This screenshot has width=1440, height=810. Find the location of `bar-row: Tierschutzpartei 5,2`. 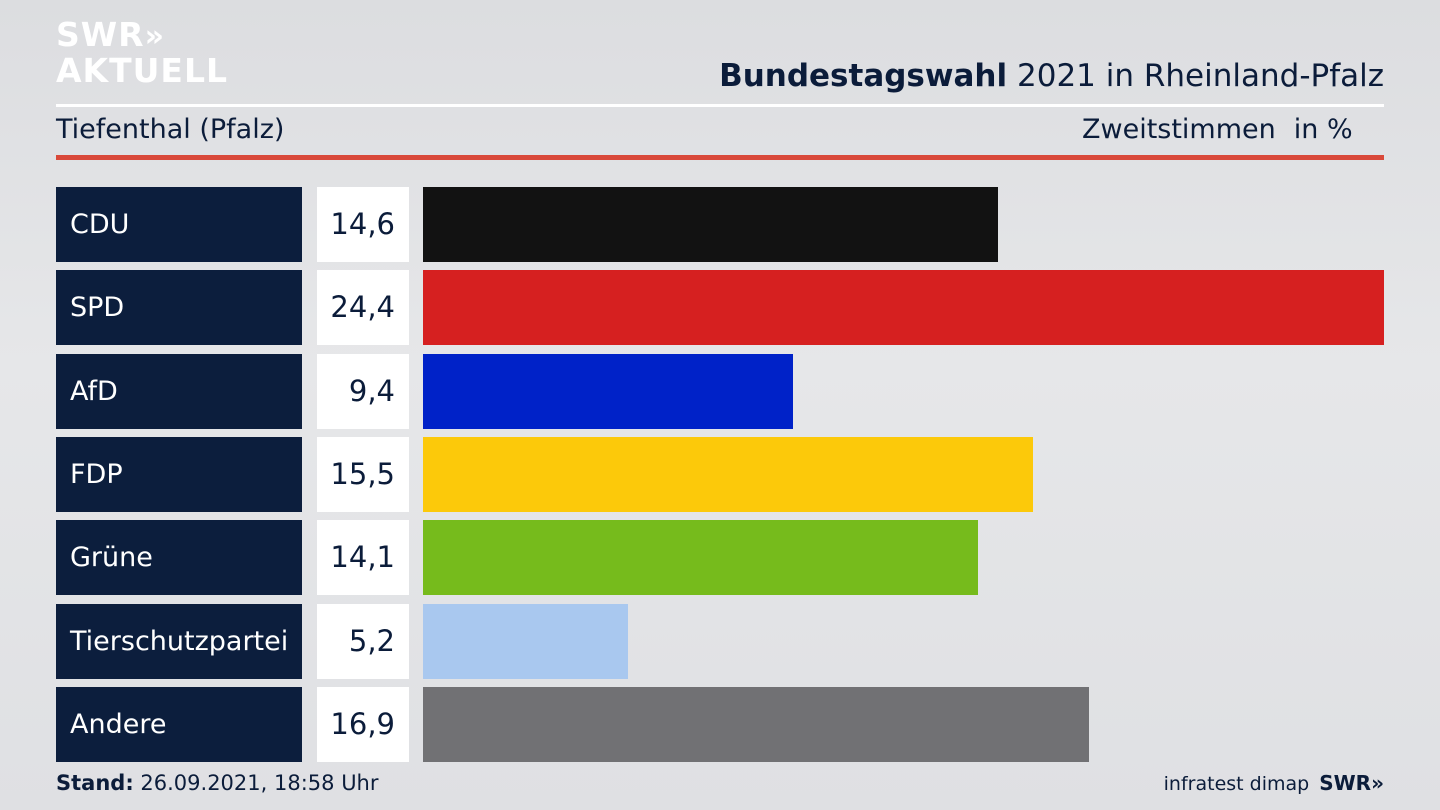

bar-row: Tierschutzpartei 5,2 is located at coordinates (720, 641).